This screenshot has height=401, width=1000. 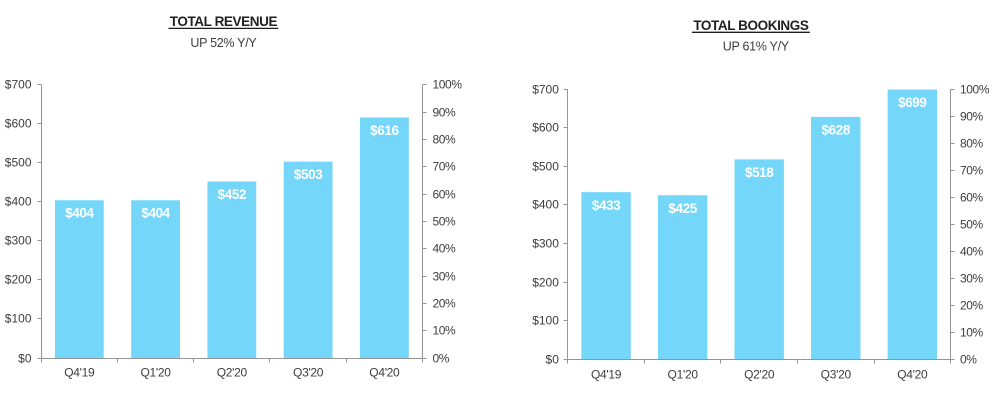 What do you see at coordinates (836, 129) in the screenshot?
I see `svg-text: $628` at bounding box center [836, 129].